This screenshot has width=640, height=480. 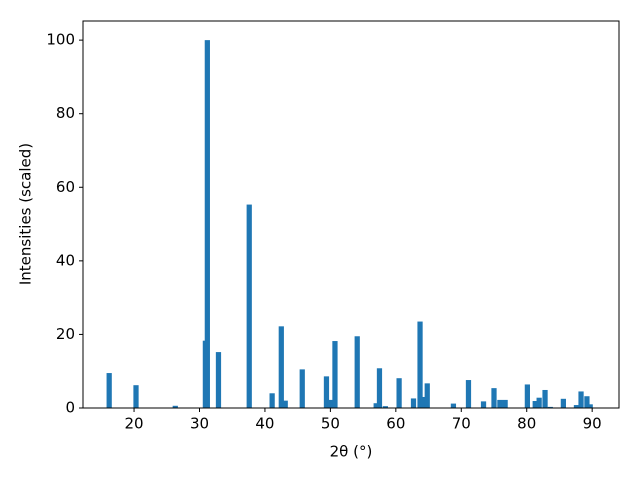 I want to click on y-tick-label: 100, so click(x=60, y=40).